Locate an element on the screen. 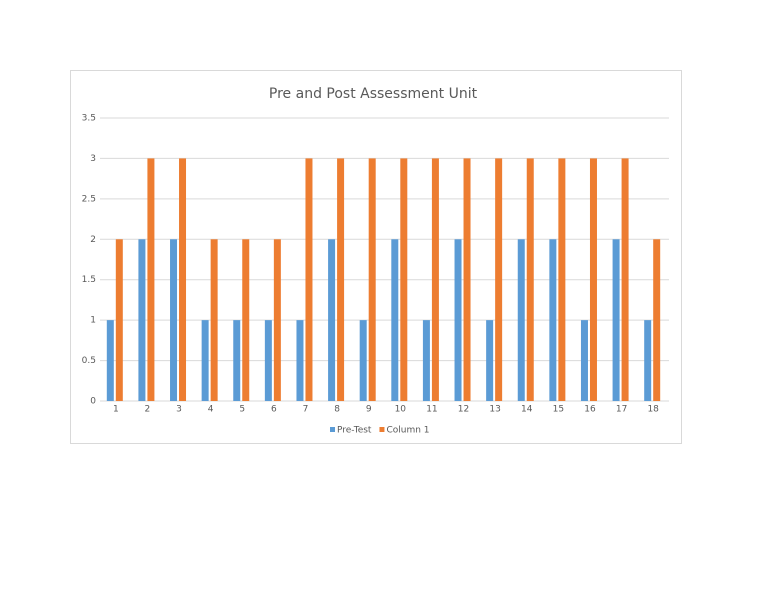  legend-label: Column 1 is located at coordinates (407, 431).